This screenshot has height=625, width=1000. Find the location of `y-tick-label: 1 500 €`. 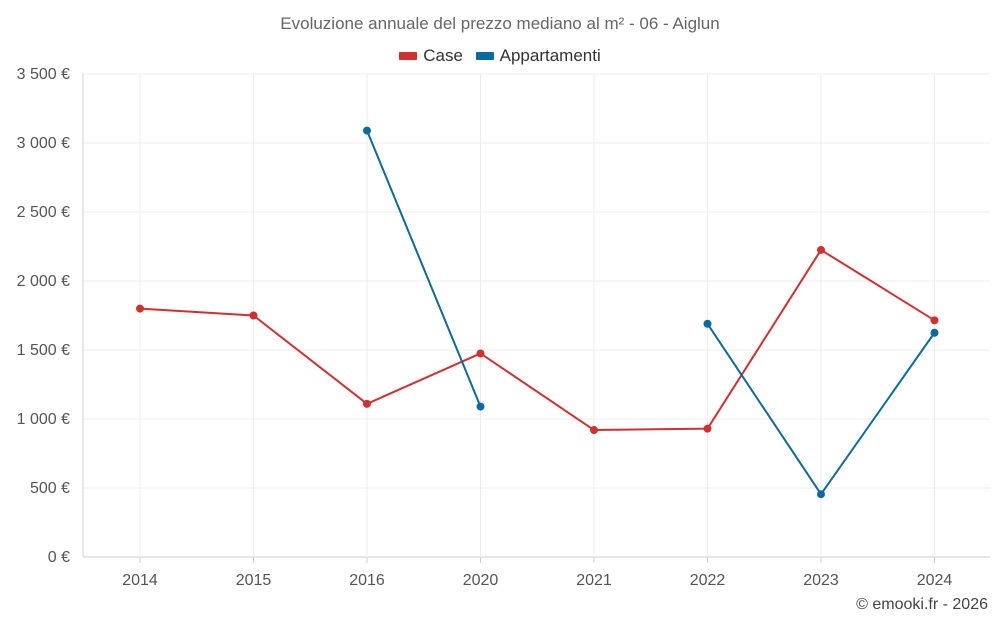

y-tick-label: 1 500 € is located at coordinates (43, 350).